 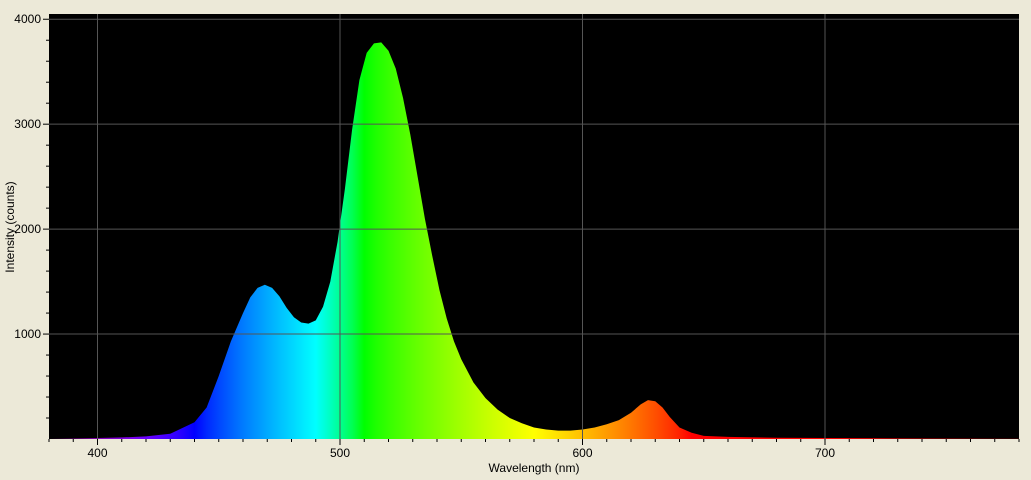 I want to click on y-tick-label: 2000, so click(x=27, y=229).